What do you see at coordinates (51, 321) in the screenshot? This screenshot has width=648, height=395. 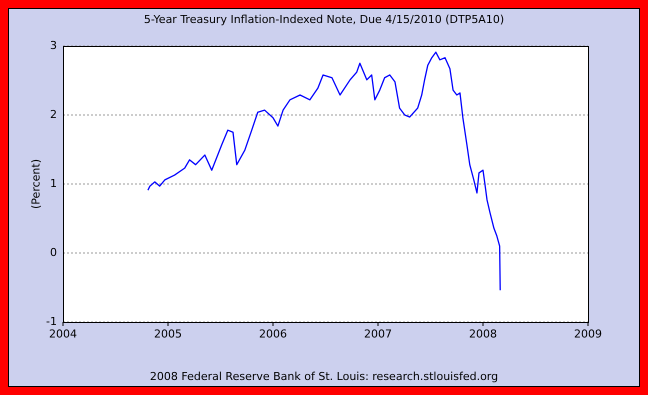 I see `y-tick-label: -1` at bounding box center [51, 321].